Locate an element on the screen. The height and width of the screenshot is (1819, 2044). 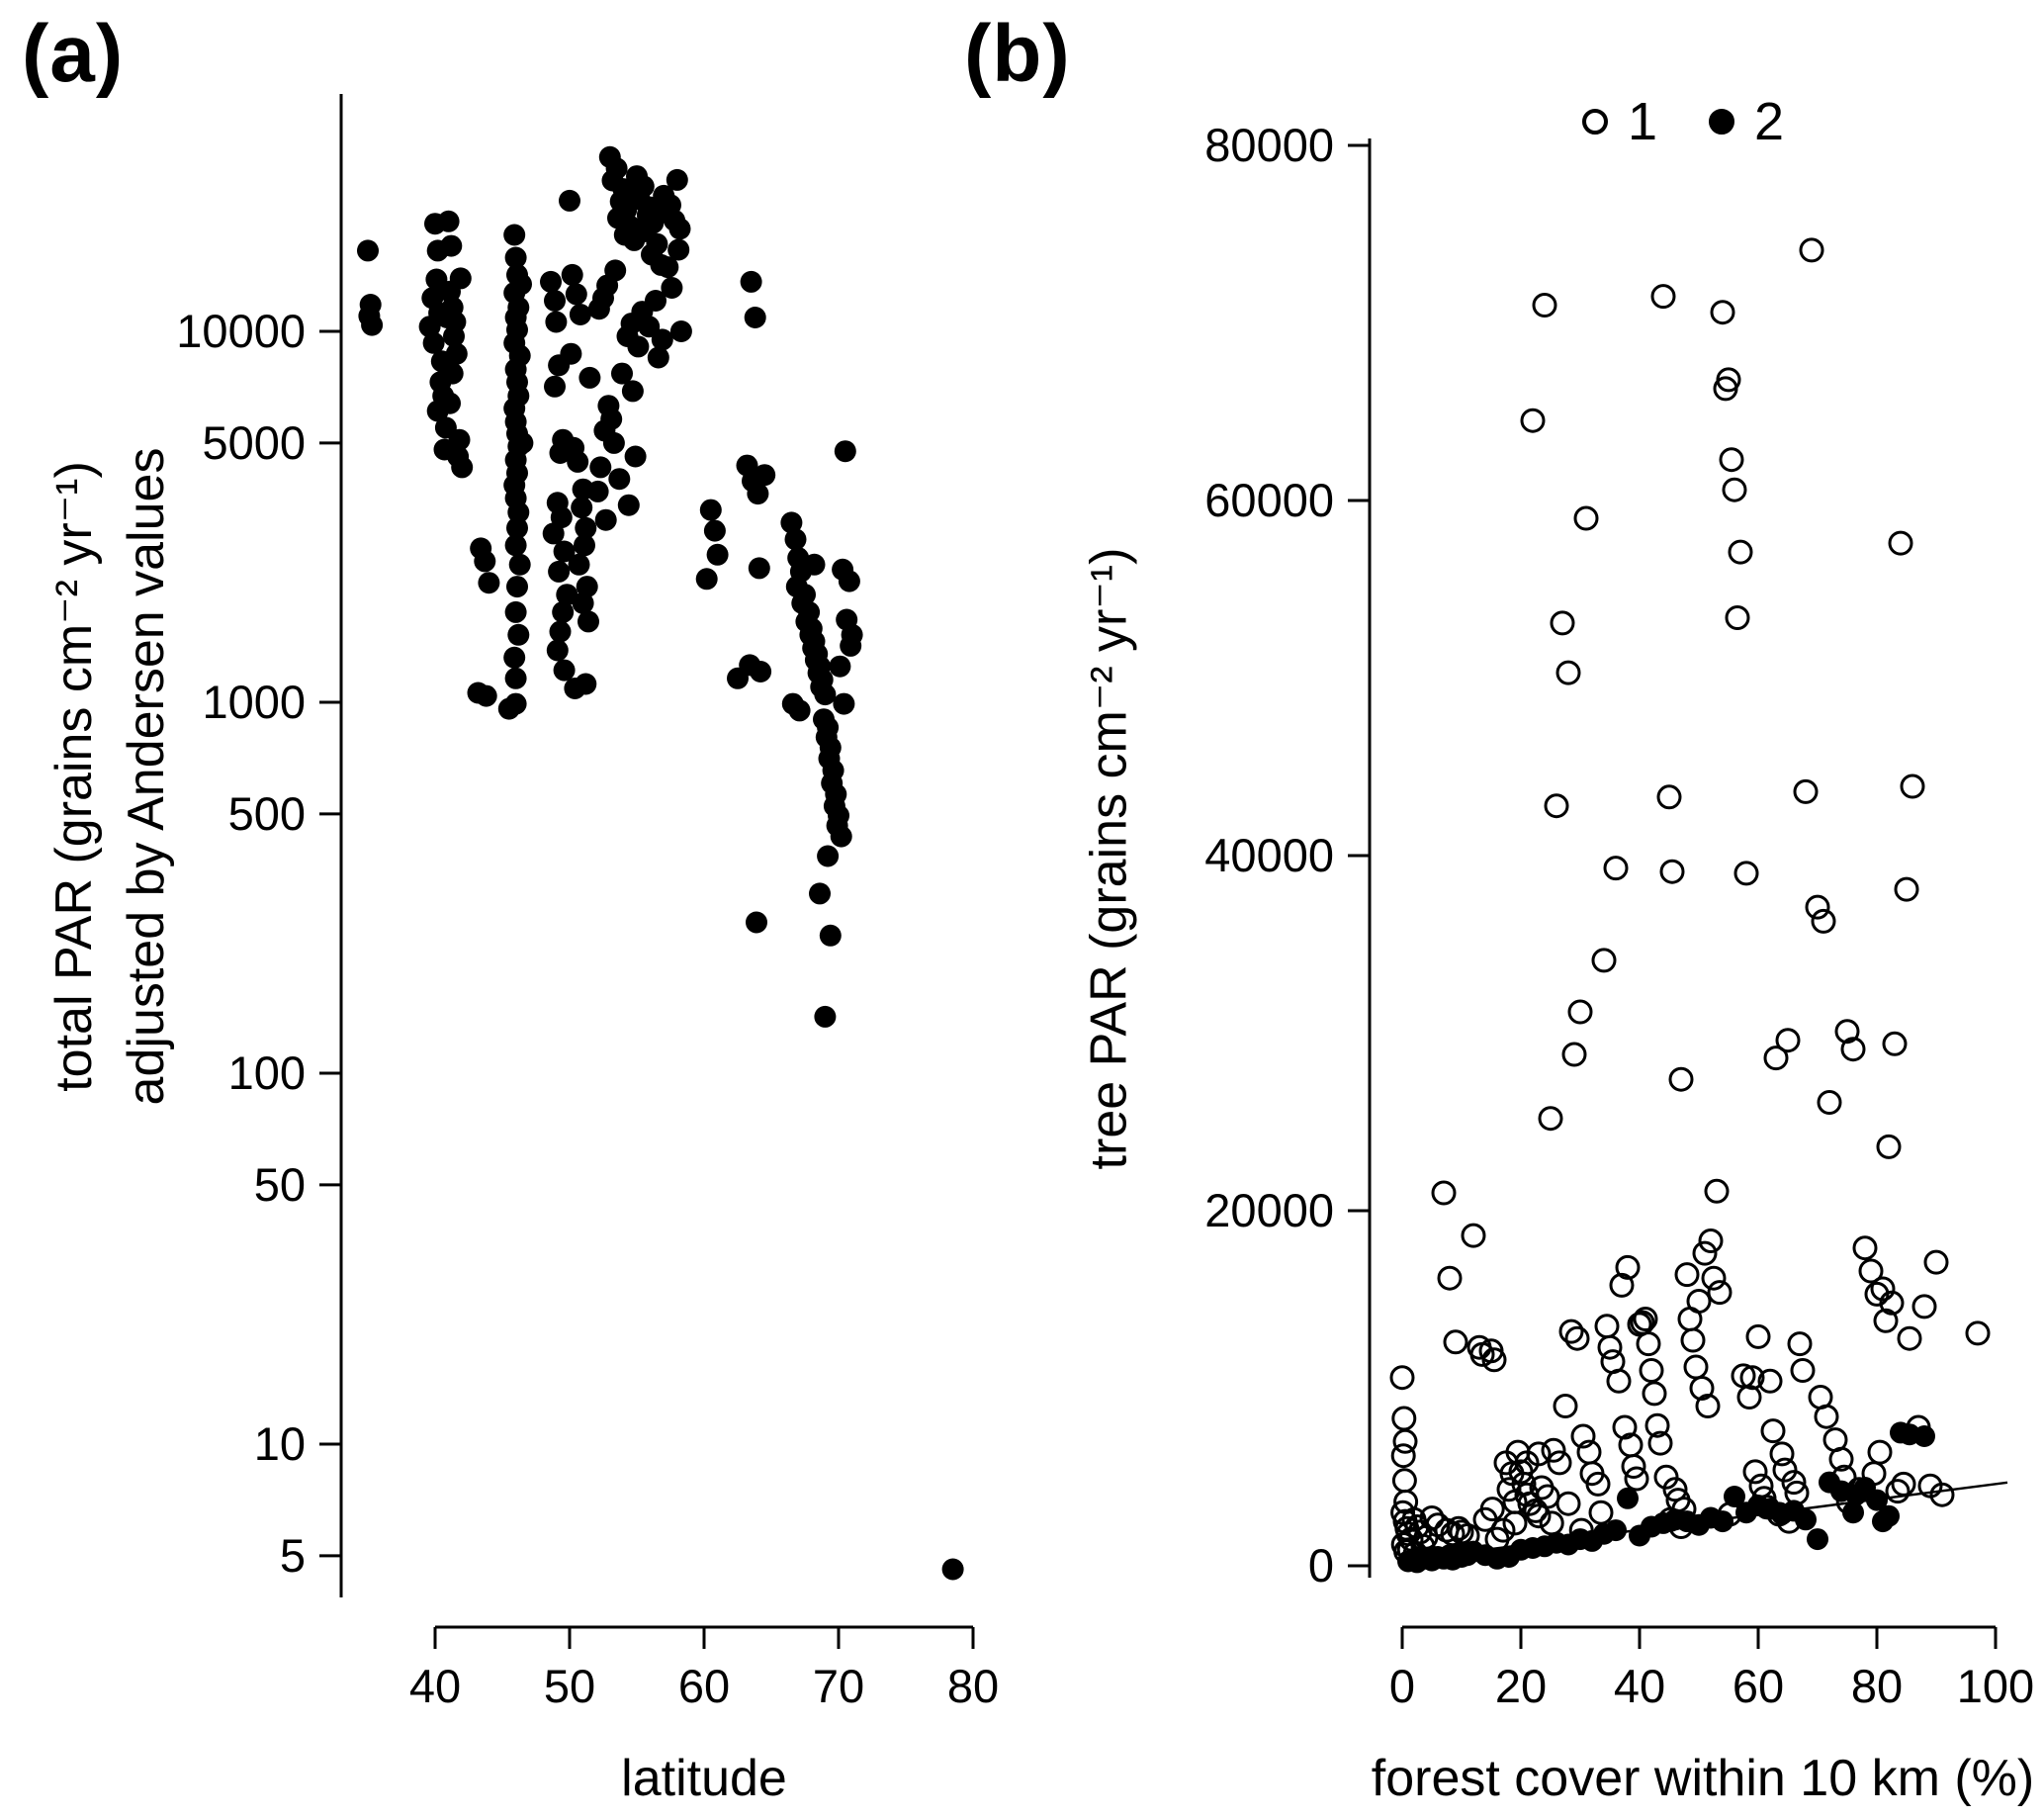
filled-circle-icon is located at coordinates (1722, 122).